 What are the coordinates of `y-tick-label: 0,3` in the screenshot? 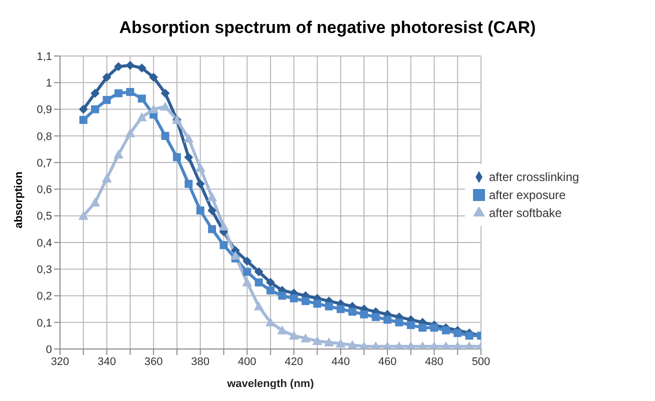 It's located at (44, 270).